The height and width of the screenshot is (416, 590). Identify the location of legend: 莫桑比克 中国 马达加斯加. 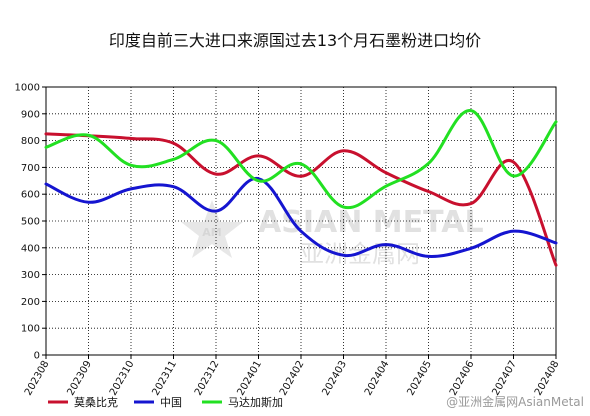
(165, 402).